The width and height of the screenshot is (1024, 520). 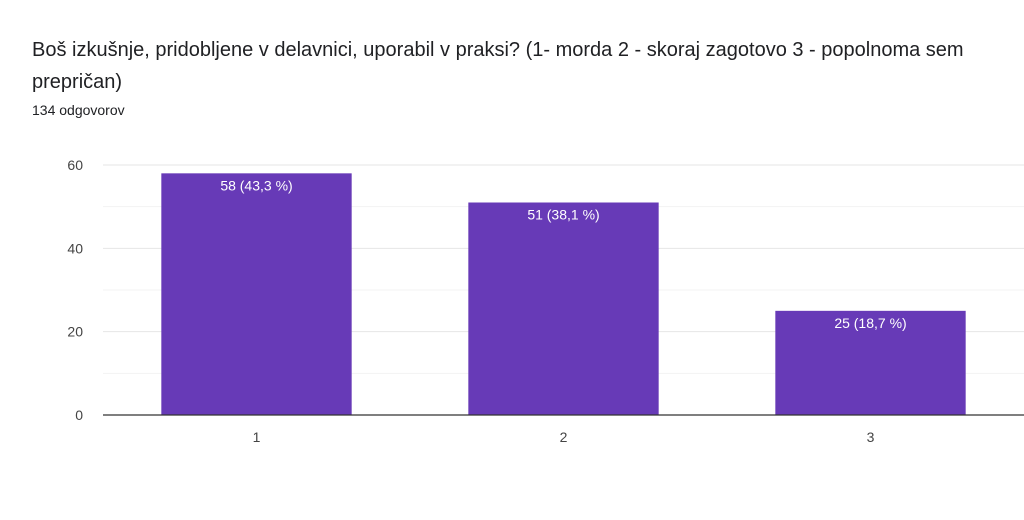 I want to click on bar-data-label: 58 (43,3 %), so click(x=256, y=185).